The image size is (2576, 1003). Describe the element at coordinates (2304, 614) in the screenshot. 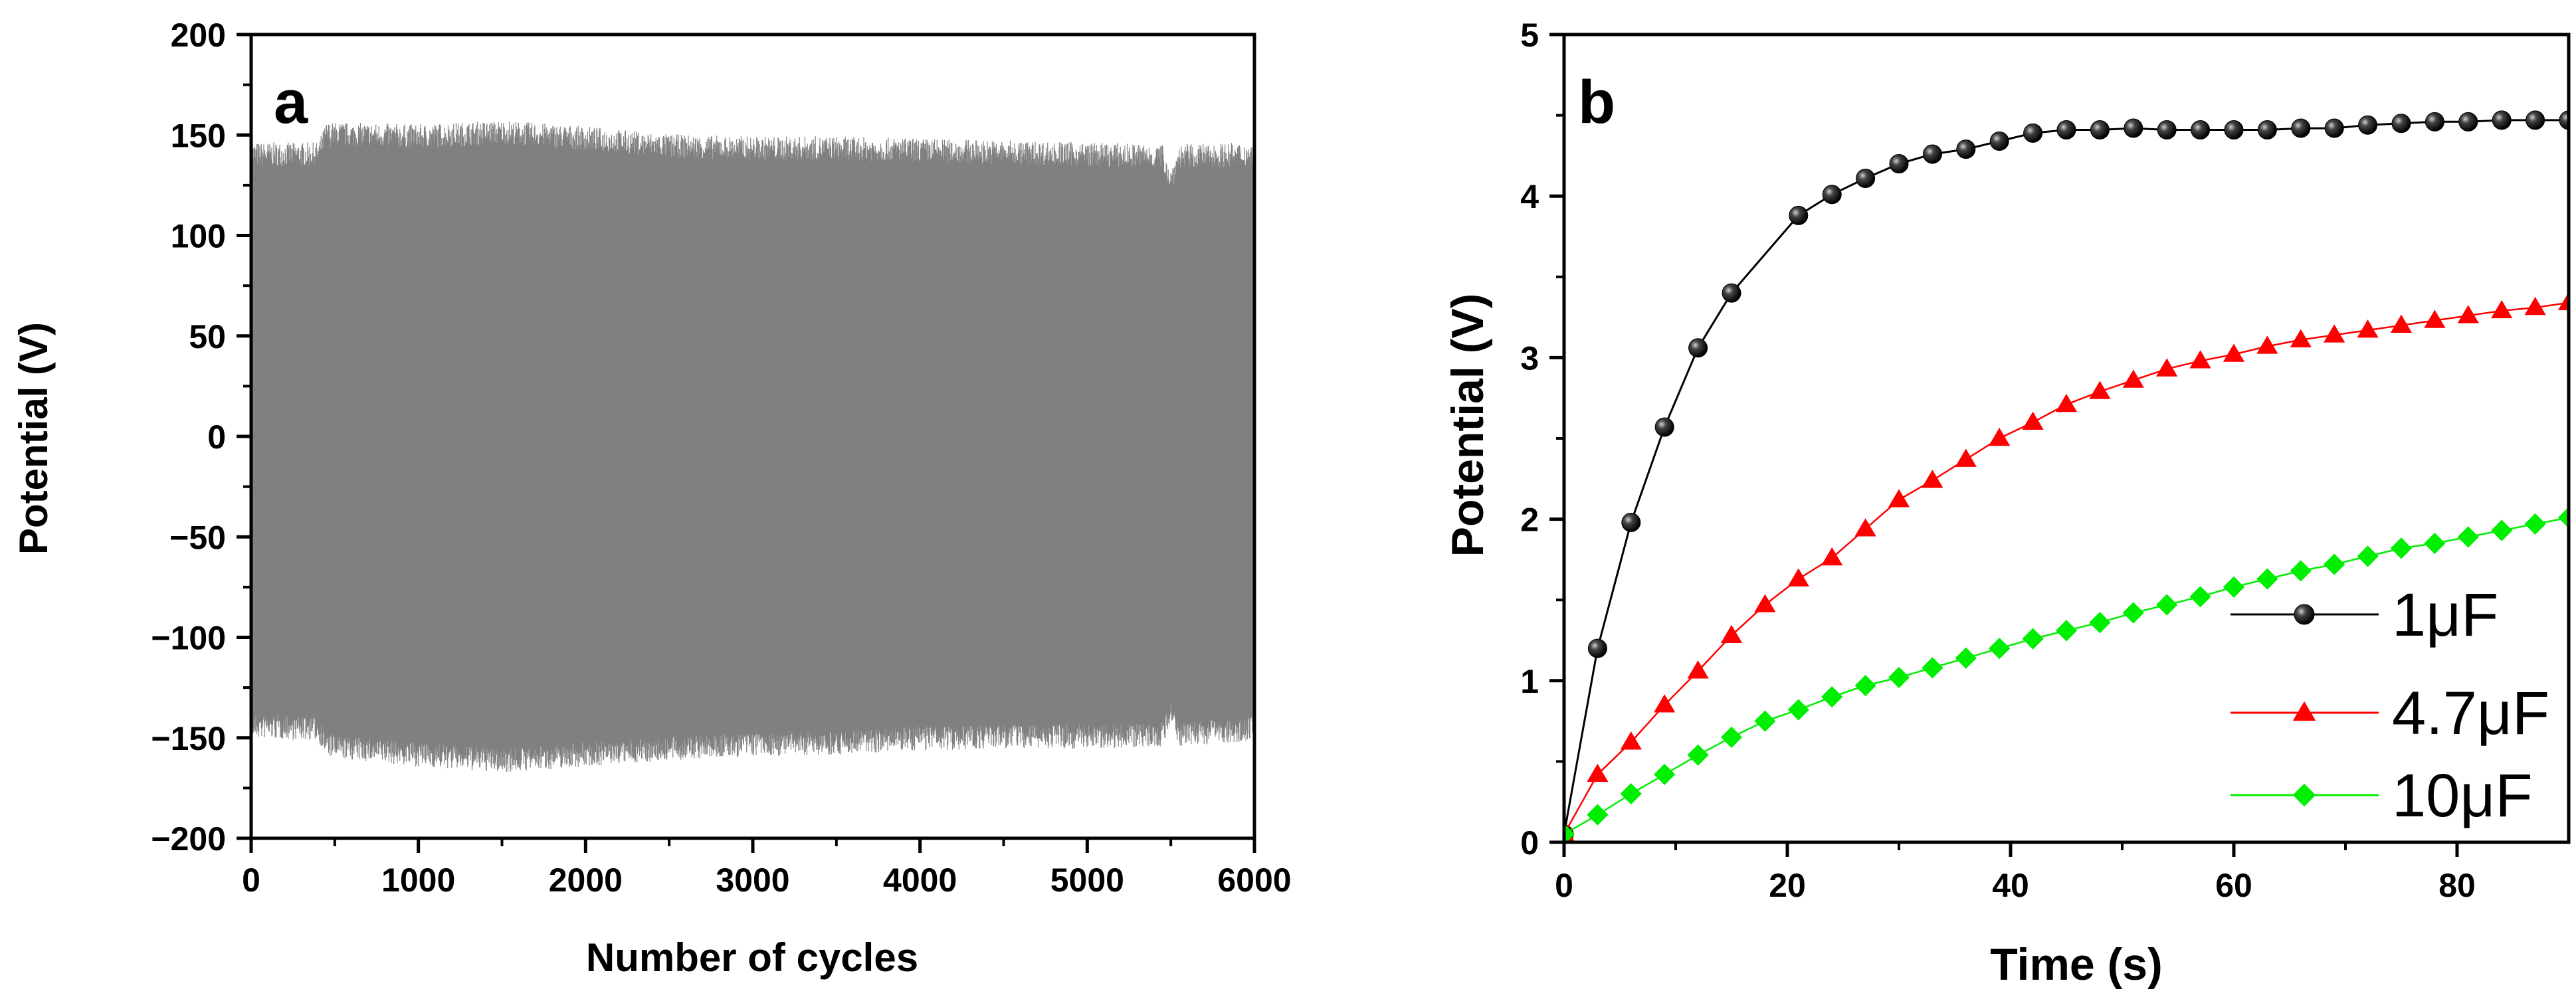

I see `legend-marker-1uf` at that location.